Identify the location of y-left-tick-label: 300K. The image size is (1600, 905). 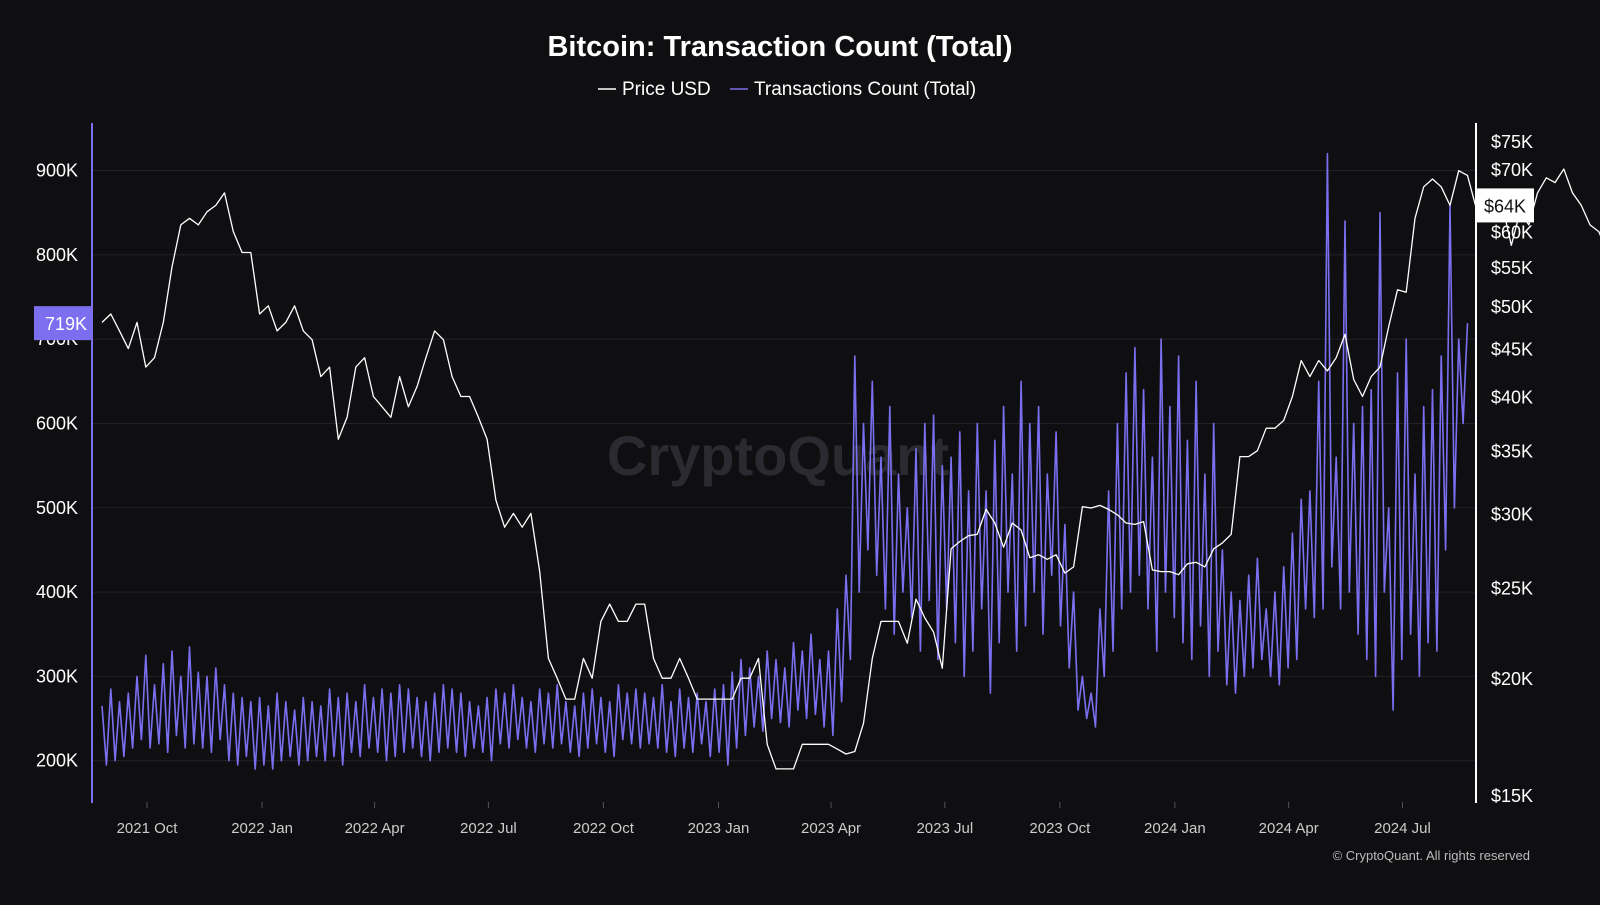
(57, 676).